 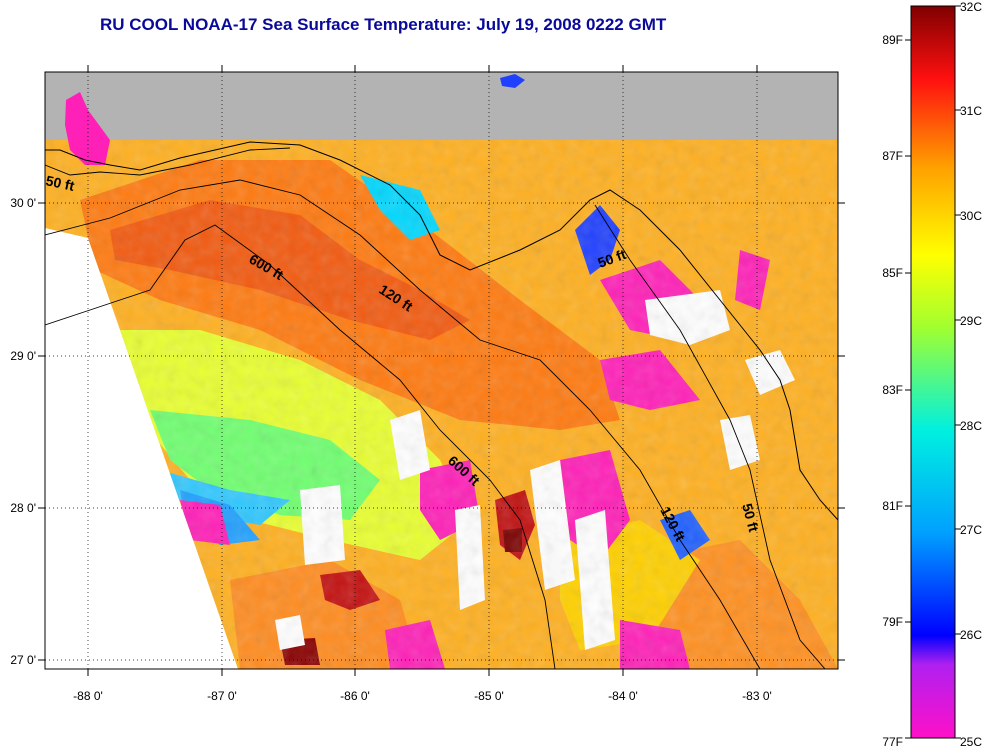 I want to click on contour-label-50ft-west: 50 ft, so click(x=60, y=183).